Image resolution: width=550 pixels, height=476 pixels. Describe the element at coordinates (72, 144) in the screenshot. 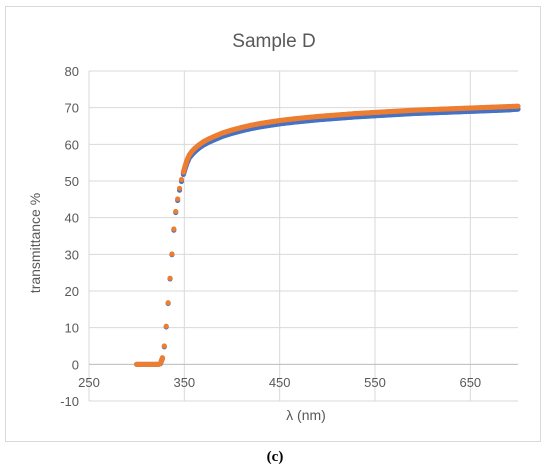

I see `y-tick-label: 60` at that location.